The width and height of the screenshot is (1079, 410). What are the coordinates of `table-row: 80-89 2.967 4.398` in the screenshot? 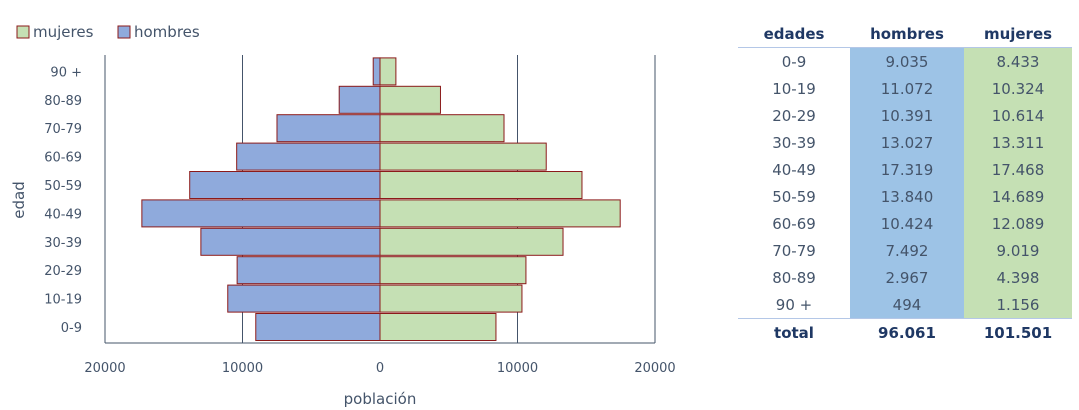 It's located at (905, 277).